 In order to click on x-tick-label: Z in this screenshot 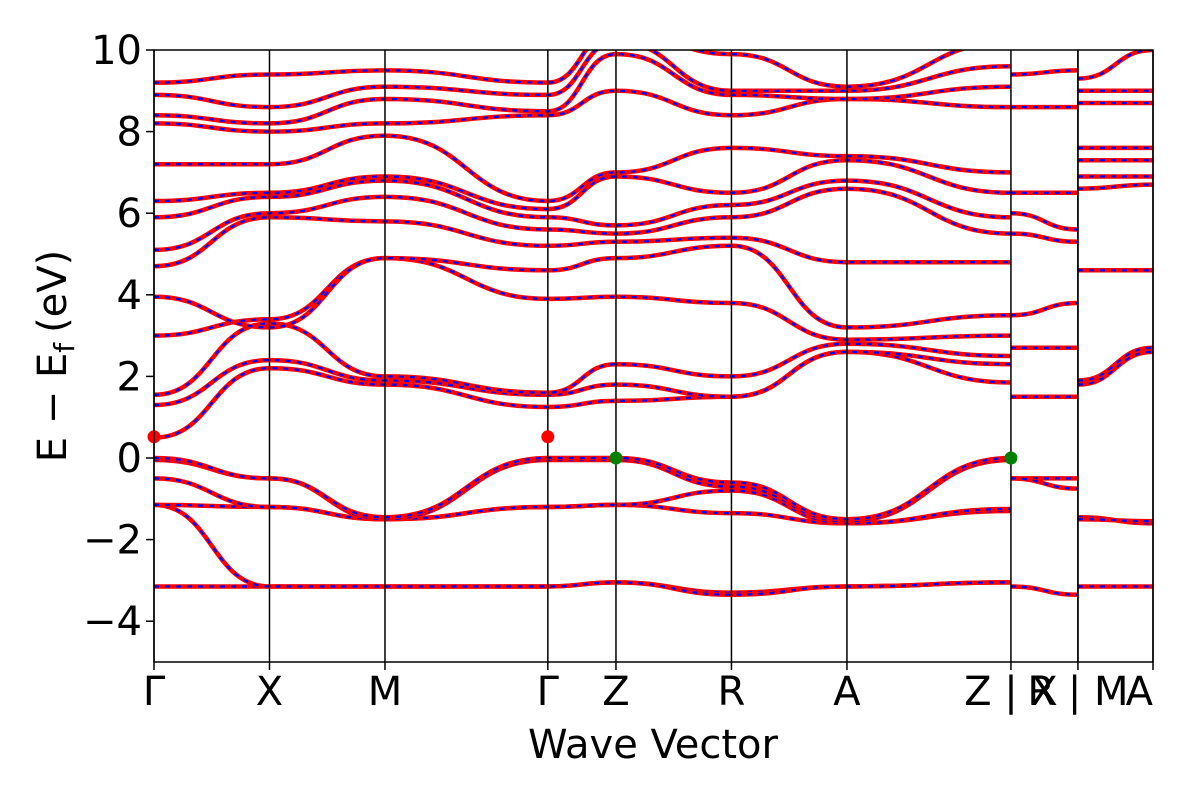, I will do `click(615, 692)`.